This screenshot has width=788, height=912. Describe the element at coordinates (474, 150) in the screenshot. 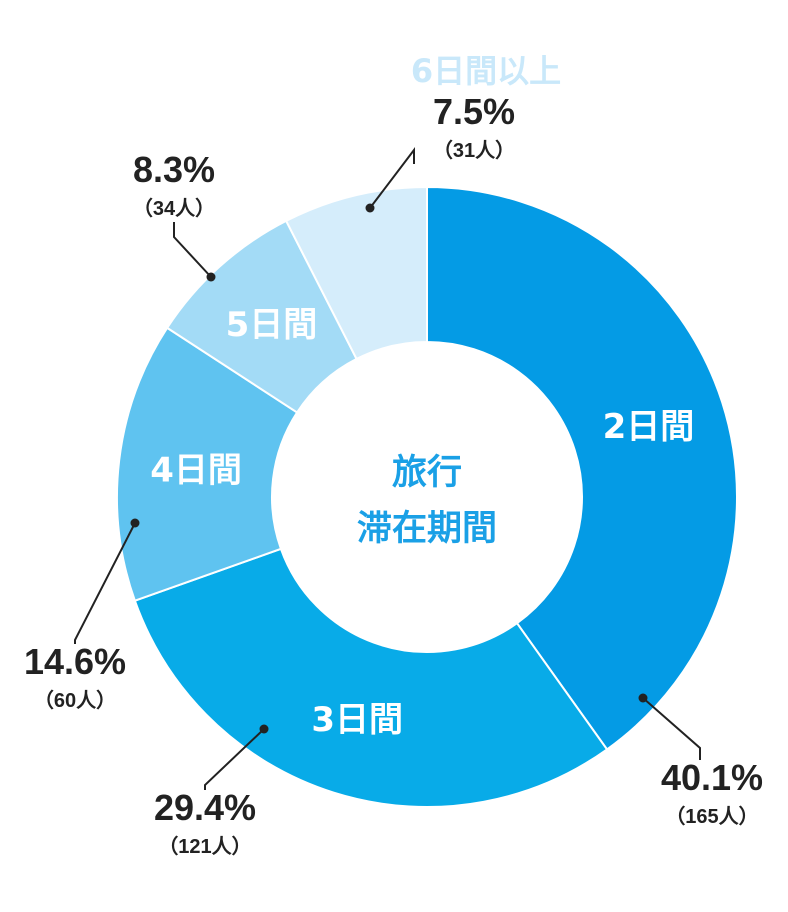

I see `count-label-5: （31人）` at that location.